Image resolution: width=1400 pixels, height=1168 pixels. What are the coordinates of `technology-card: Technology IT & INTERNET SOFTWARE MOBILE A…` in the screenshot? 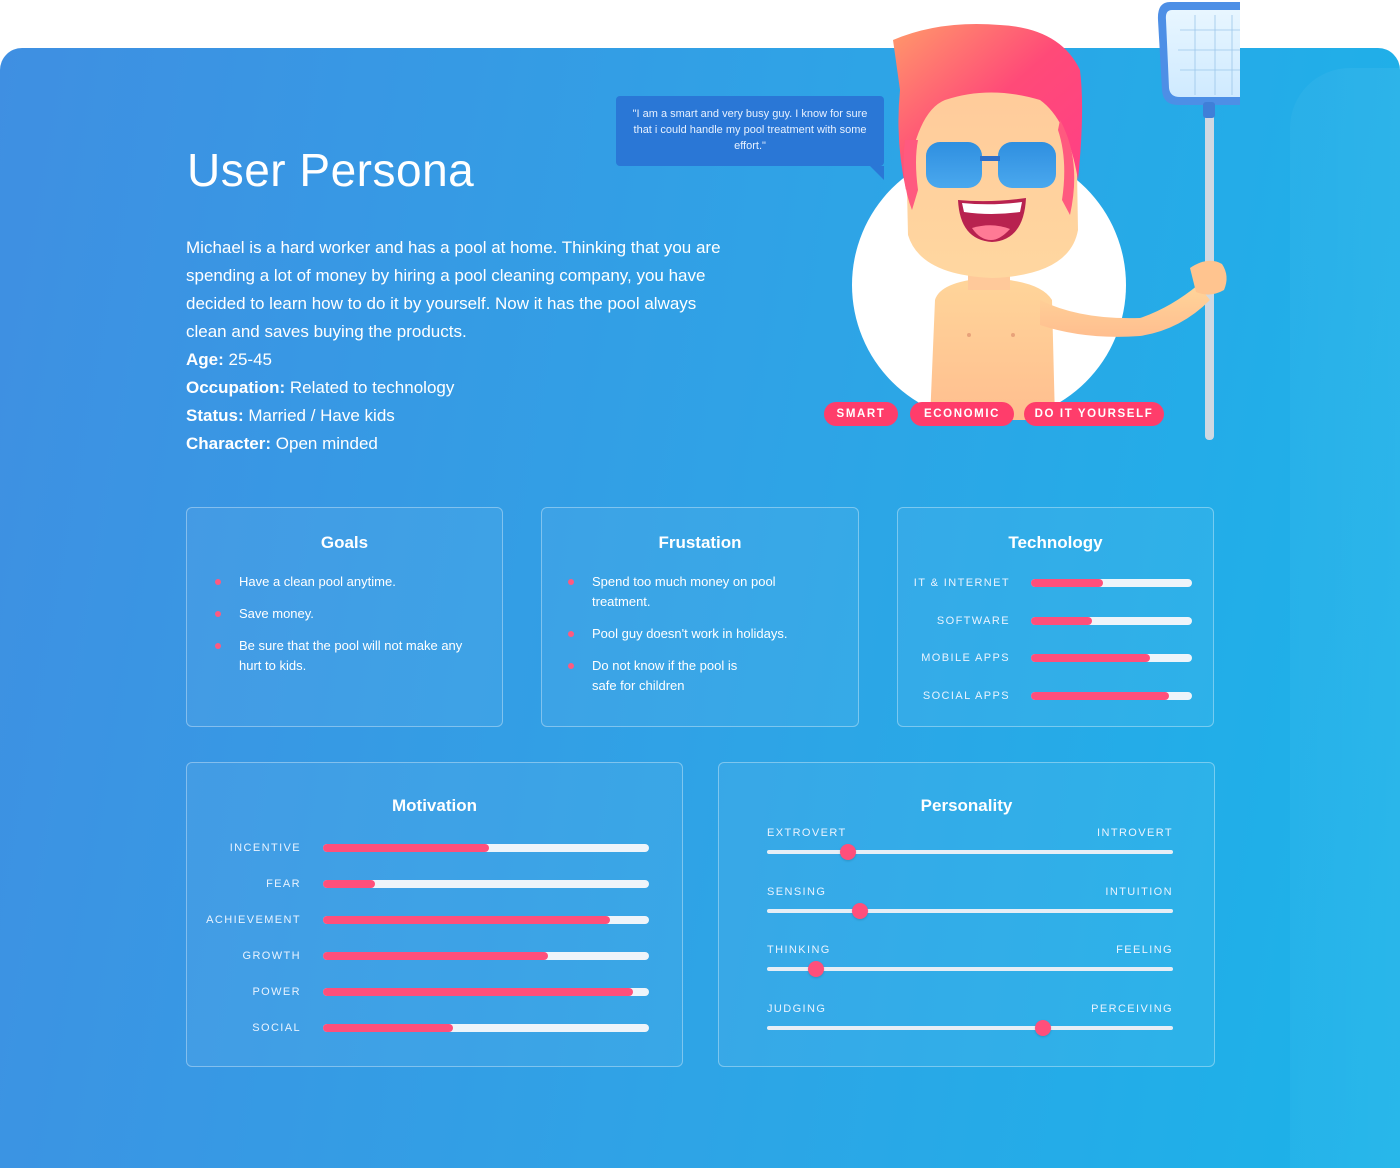 It's located at (1055, 617).